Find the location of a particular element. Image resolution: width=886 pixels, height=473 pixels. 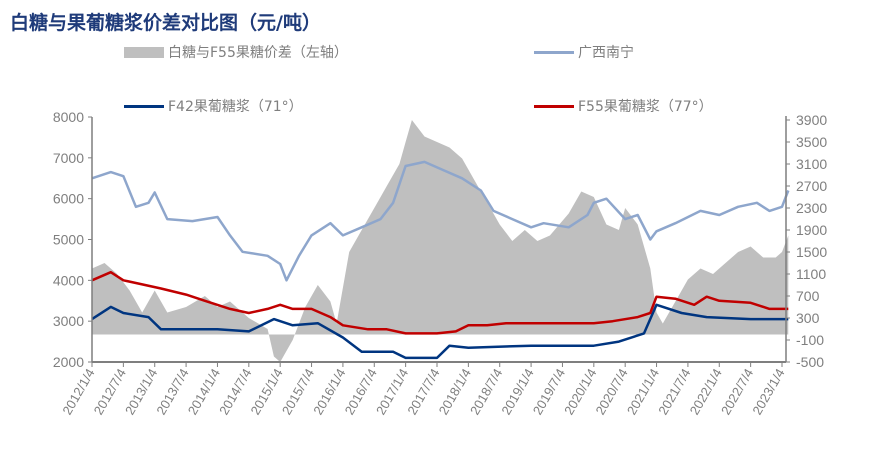

right-tick-label: 3100 is located at coordinates (811, 164).